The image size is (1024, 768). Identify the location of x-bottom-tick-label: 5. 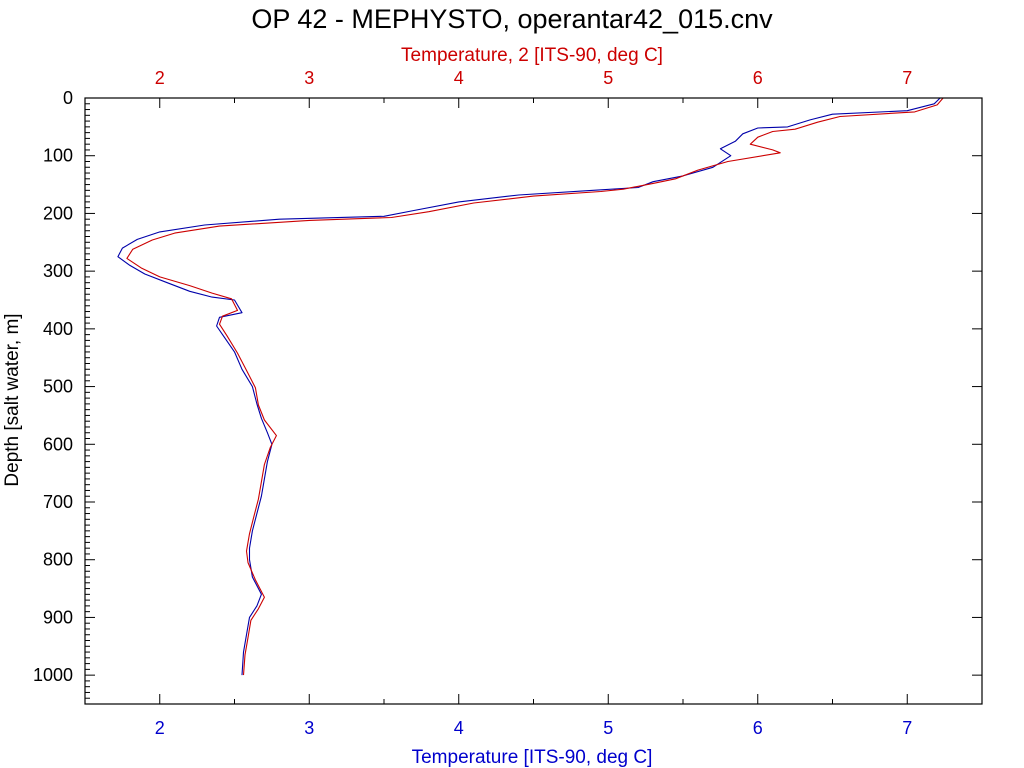
(608, 728).